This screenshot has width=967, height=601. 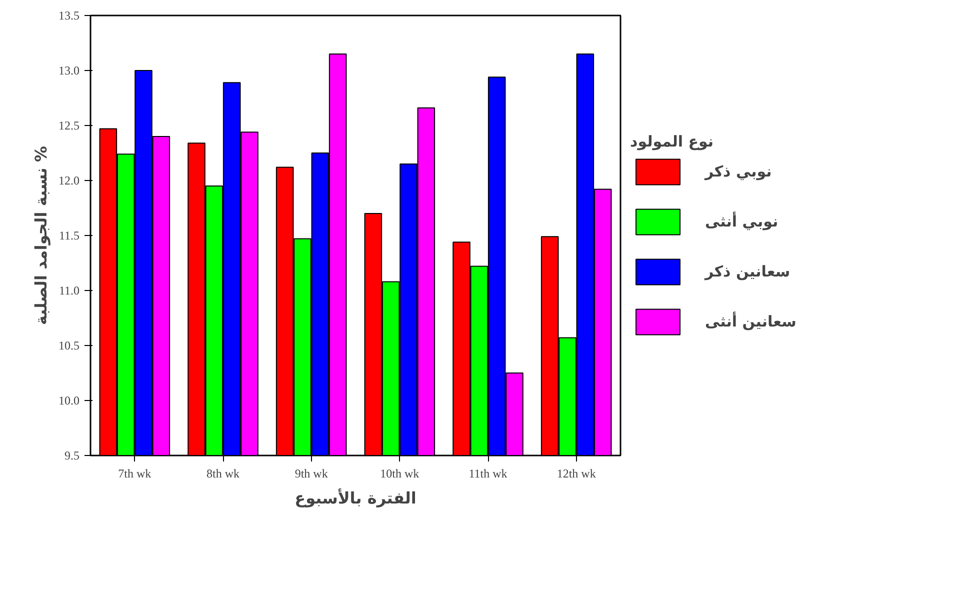 I want to click on y-tick-label: 13.0, so click(x=69, y=71).